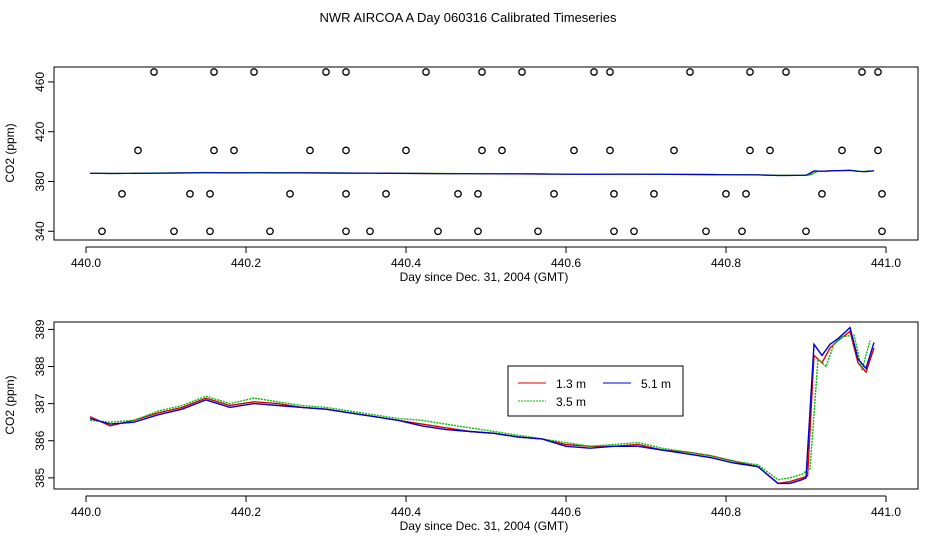 The width and height of the screenshot is (936, 540). Describe the element at coordinates (40, 403) in the screenshot. I see `bottom-y-tick-label: 387` at that location.